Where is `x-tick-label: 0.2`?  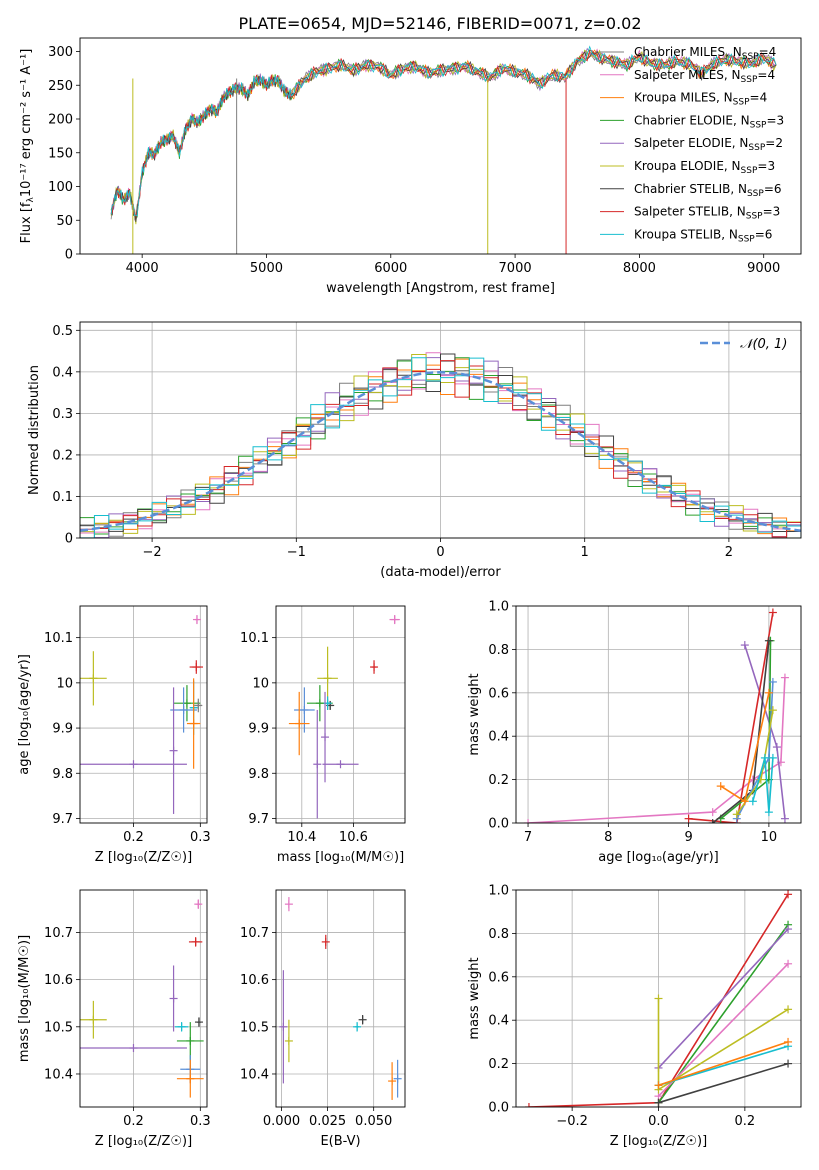
x-tick-label: 0.2 is located at coordinates (133, 1121).